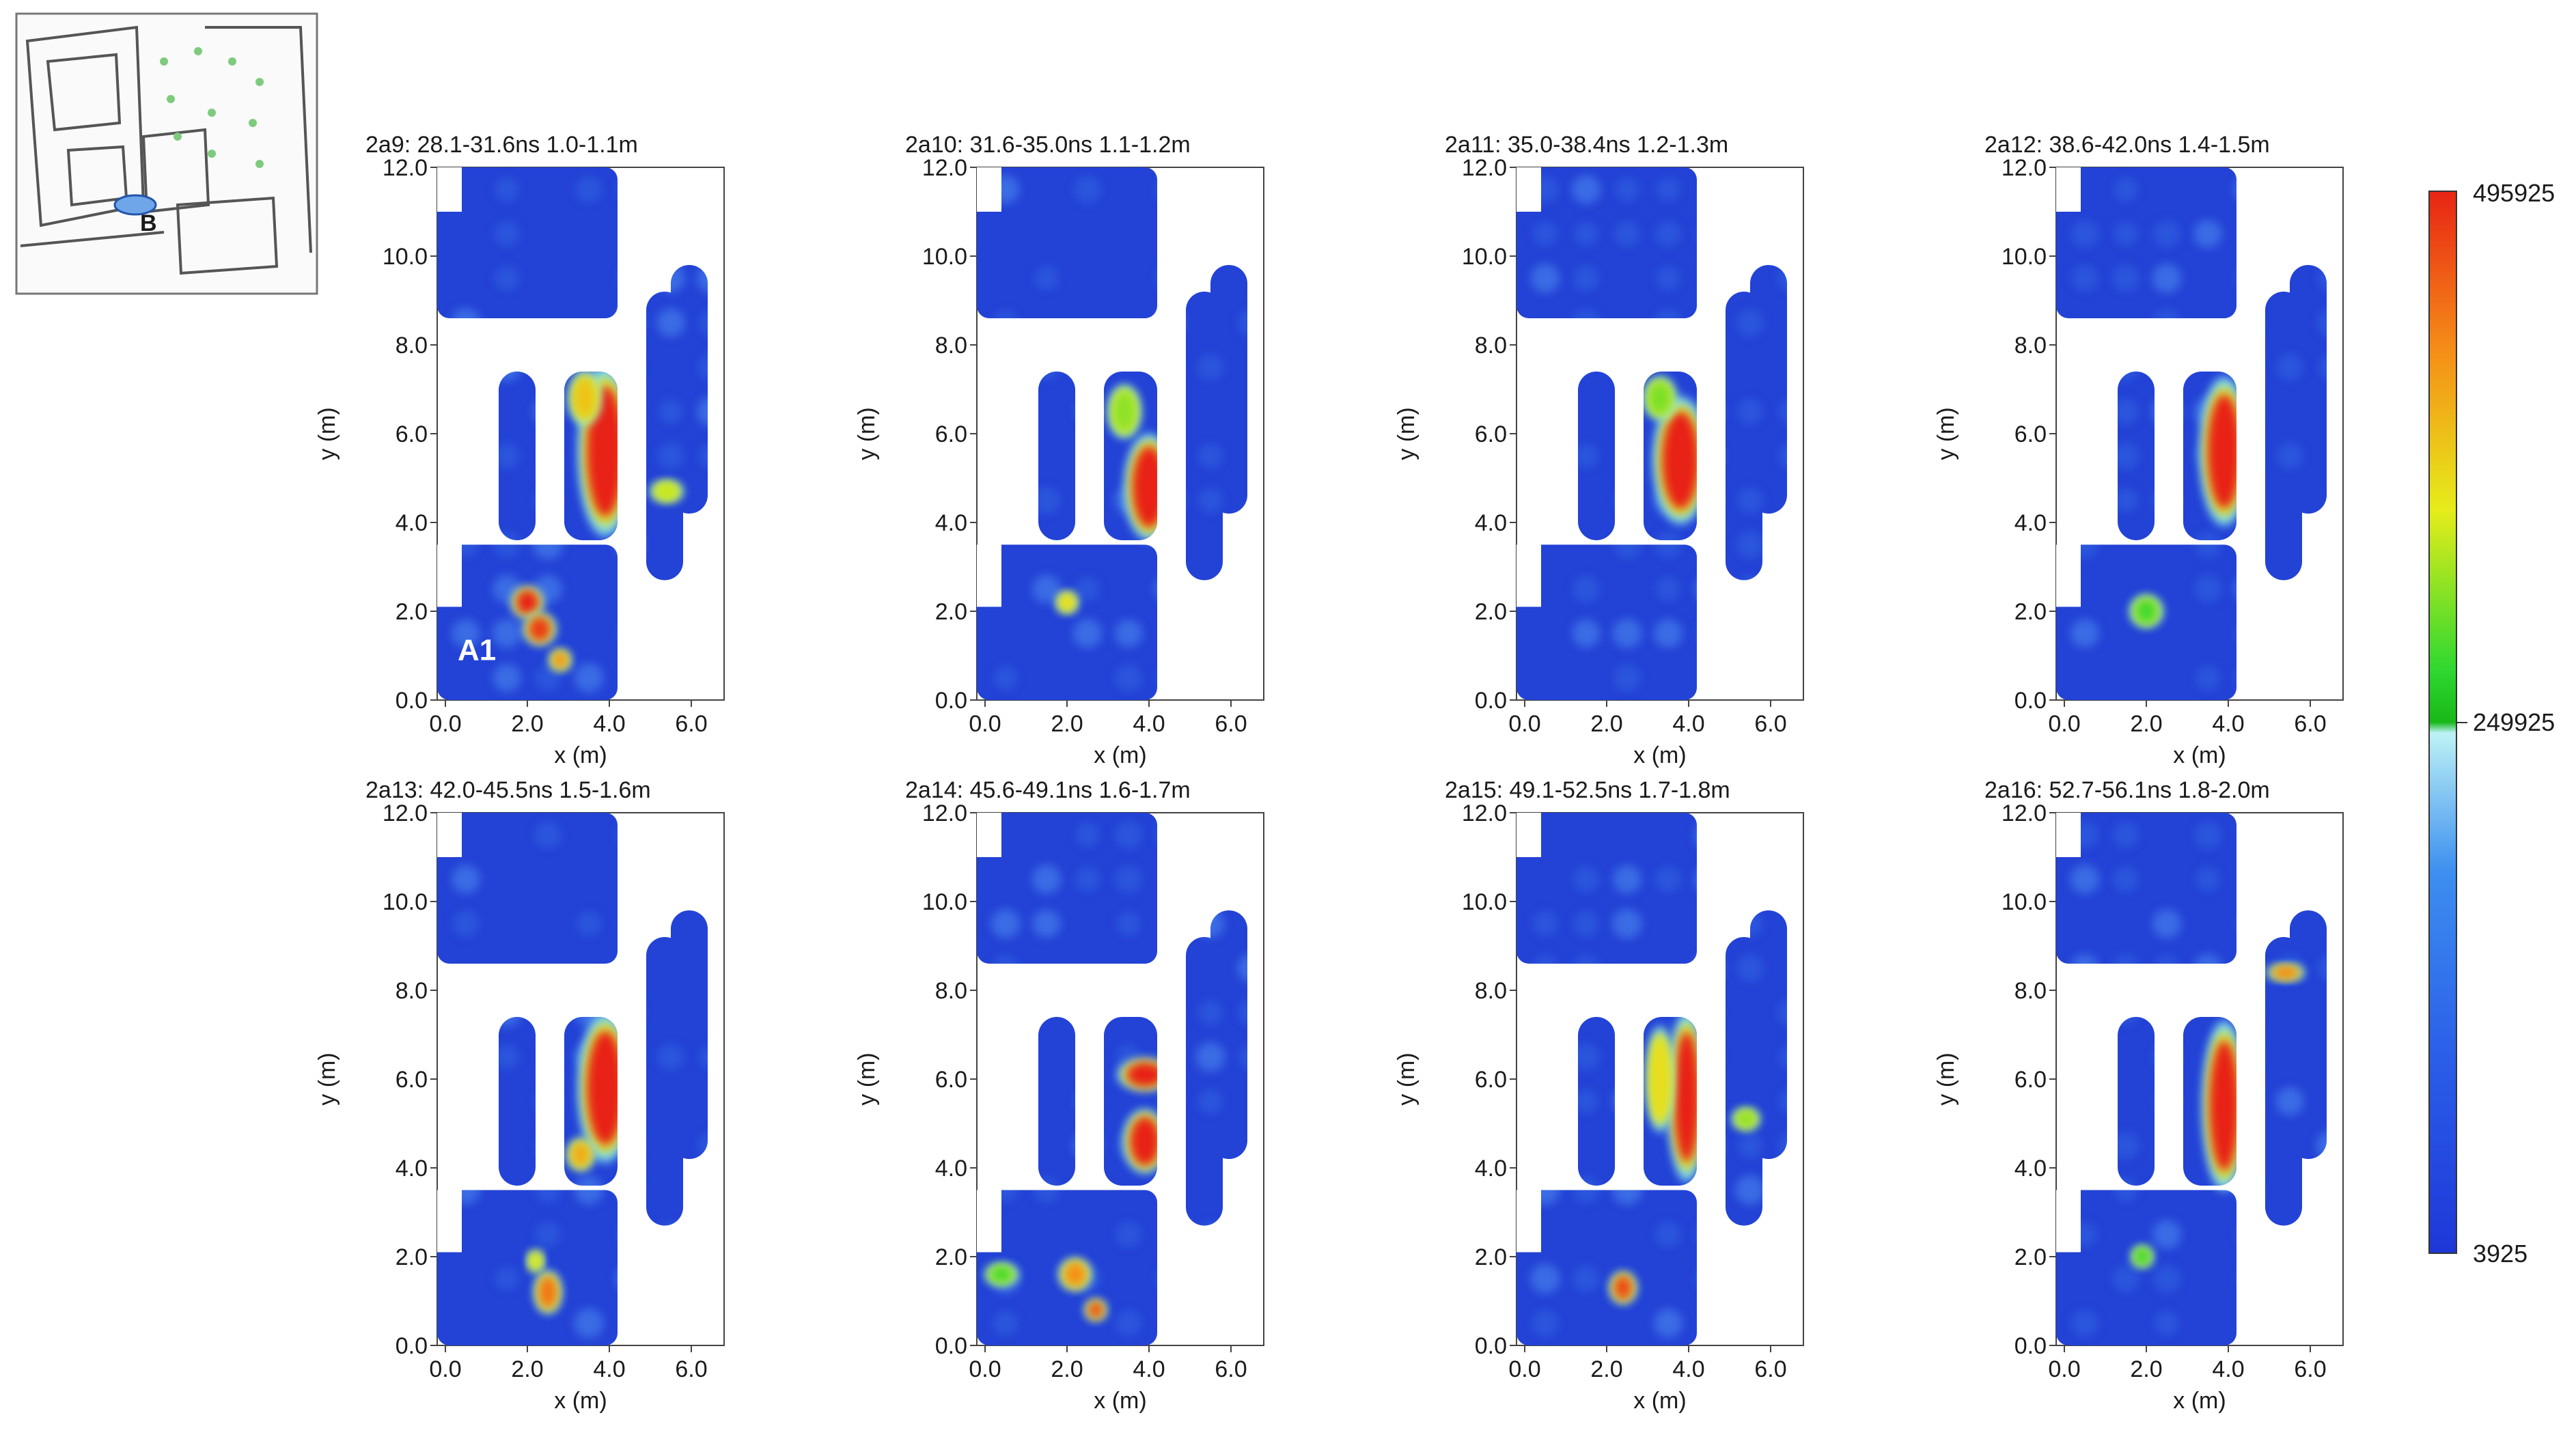 The height and width of the screenshot is (1439, 2576). I want to click on colorbar-mid-label: 249925, so click(2514, 722).